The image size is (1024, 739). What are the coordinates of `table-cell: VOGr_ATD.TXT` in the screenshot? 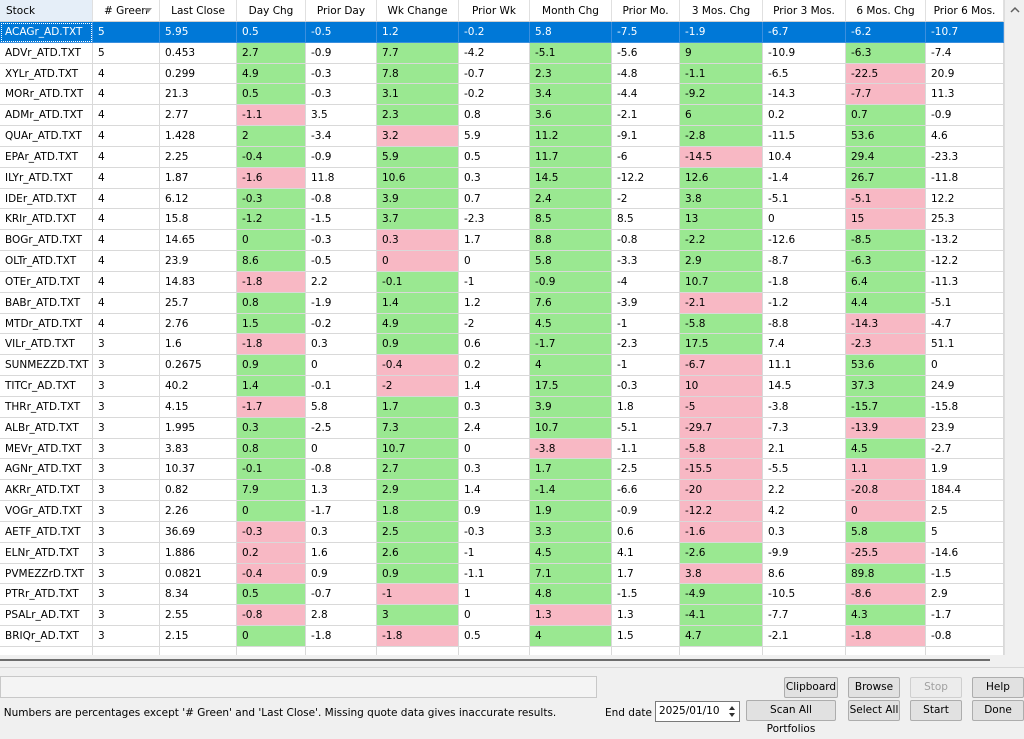 It's located at (46, 511).